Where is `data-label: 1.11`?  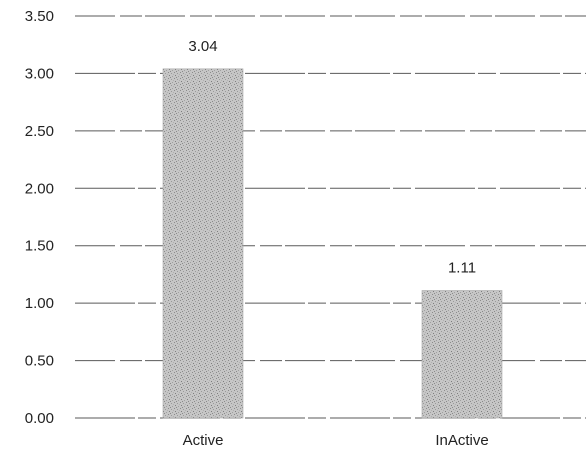
data-label: 1.11 is located at coordinates (462, 268).